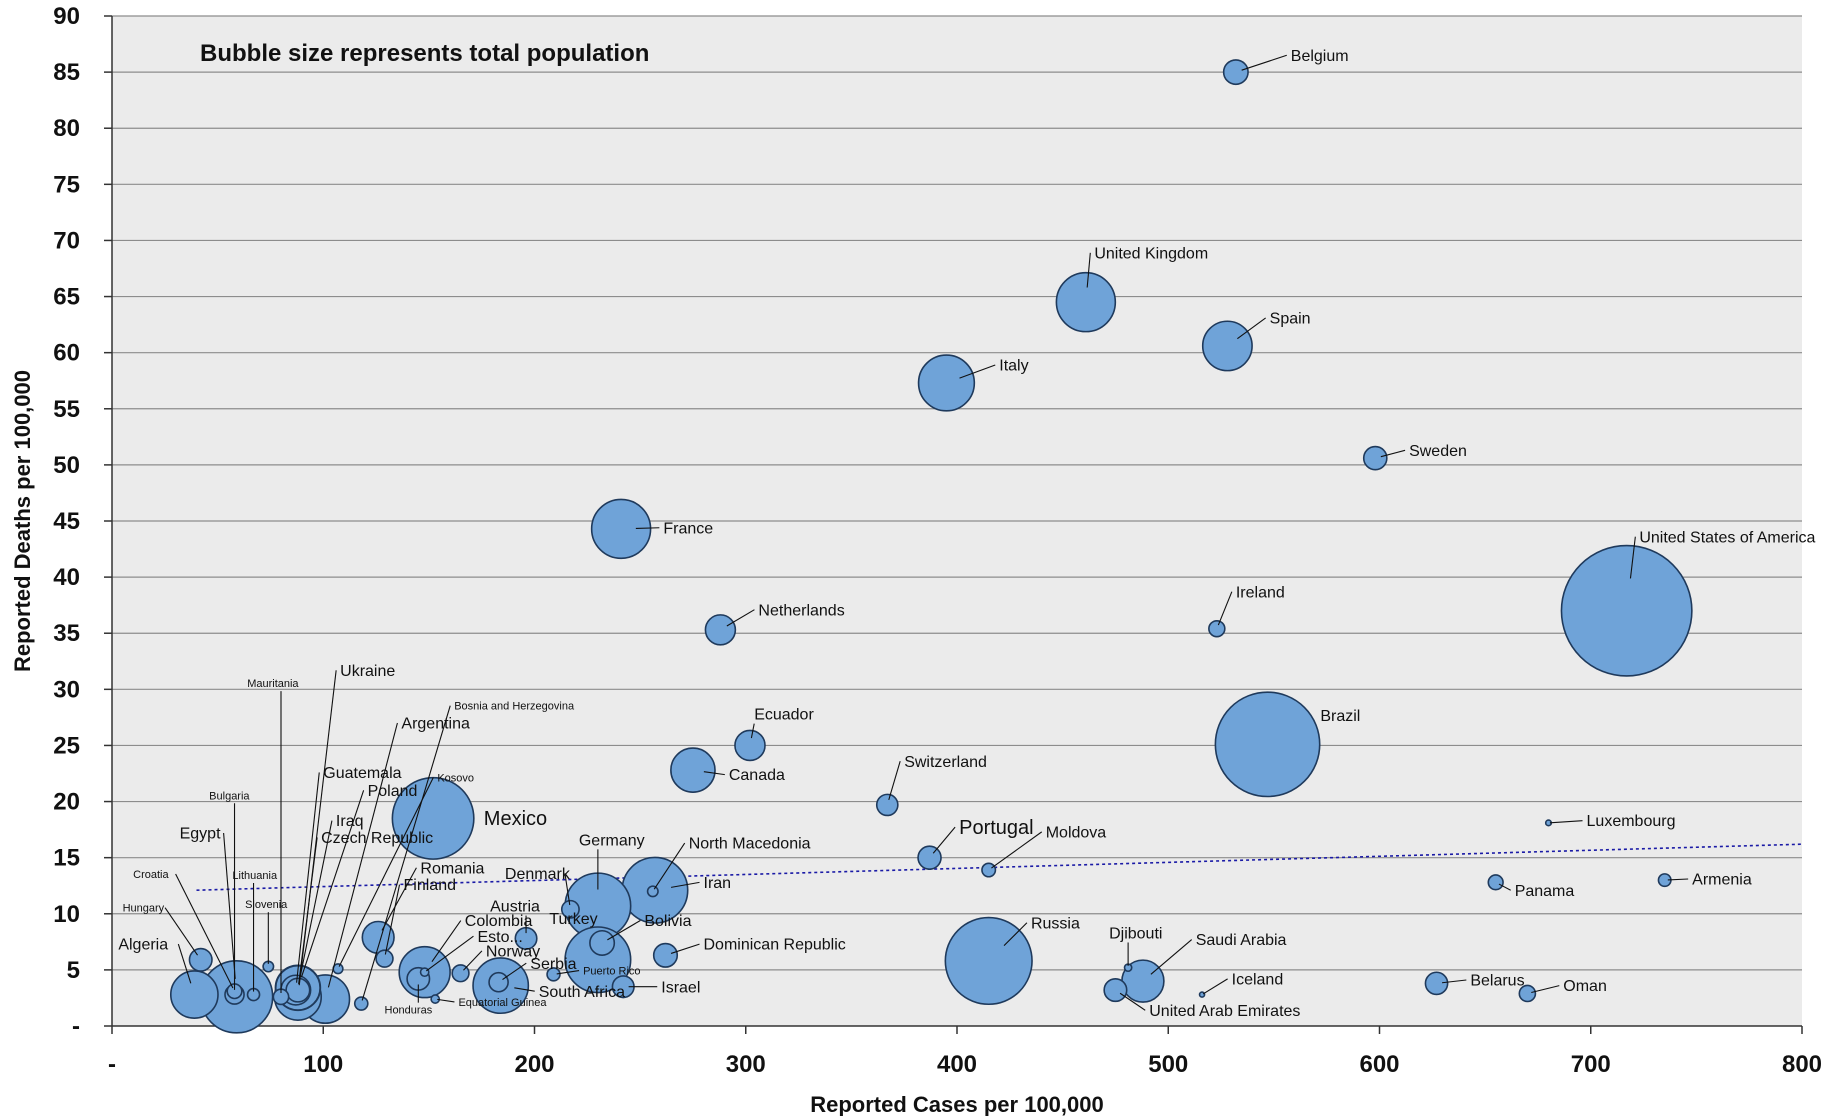 The width and height of the screenshot is (1839, 1116). I want to click on leader-bosnia-and-herzegovina, so click(406, 853).